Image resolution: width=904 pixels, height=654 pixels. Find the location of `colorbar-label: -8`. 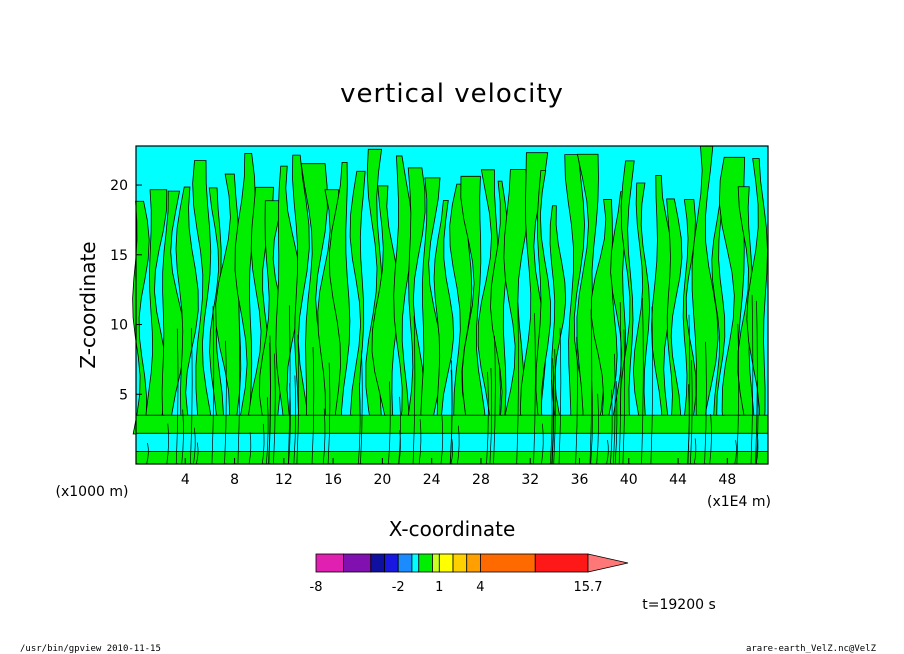

colorbar-label: -8 is located at coordinates (316, 587).